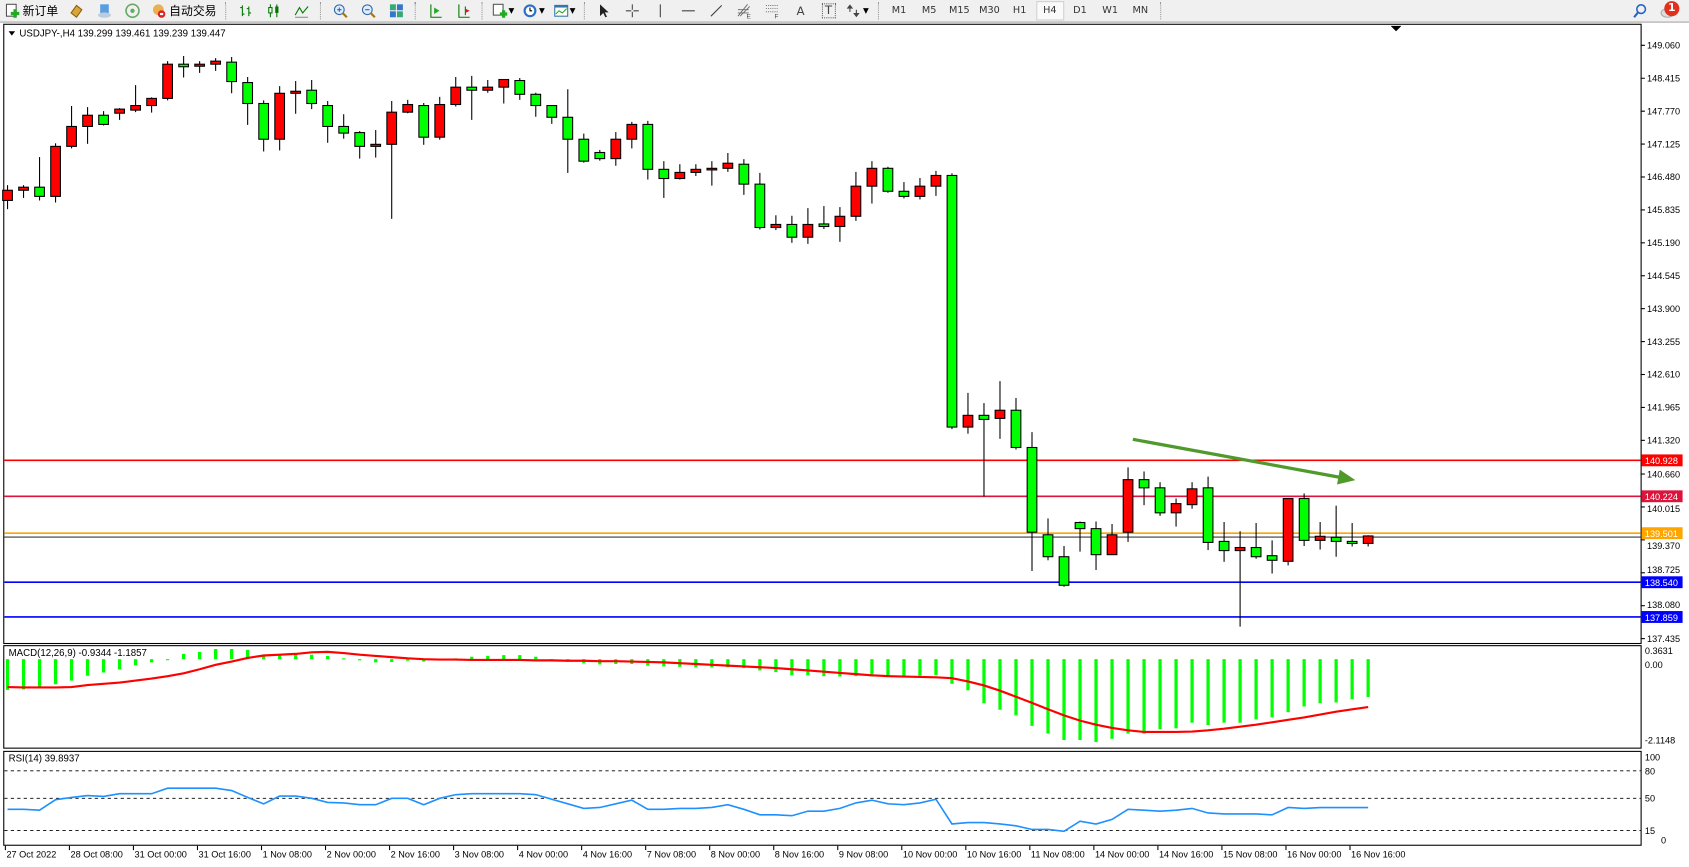 This screenshot has width=1689, height=867. I want to click on chart-shift-icon, so click(463, 10).